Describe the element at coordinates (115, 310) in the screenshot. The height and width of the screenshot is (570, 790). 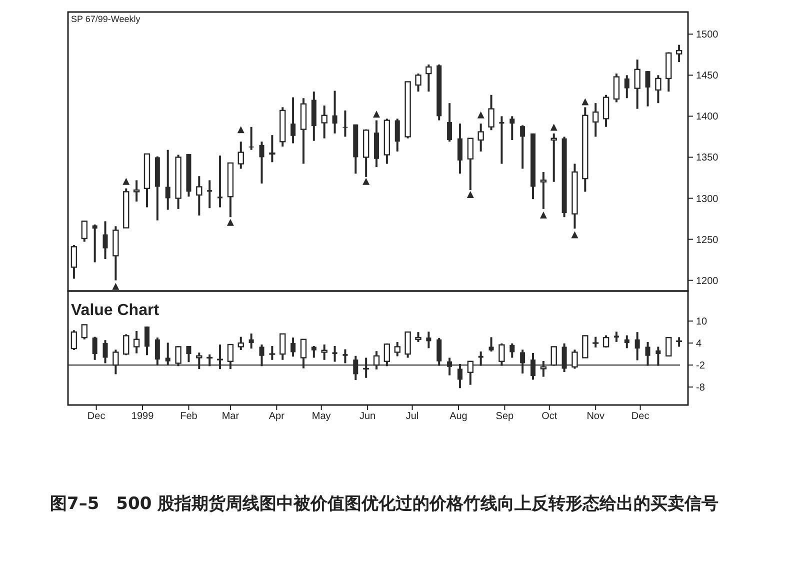
I see `text: Value Chart` at that location.